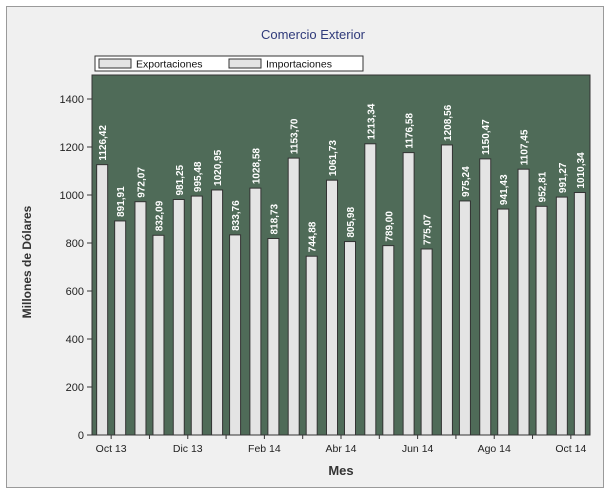 The image size is (612, 495). I want to click on legend: Exportaciones Importaciones, so click(229, 63).